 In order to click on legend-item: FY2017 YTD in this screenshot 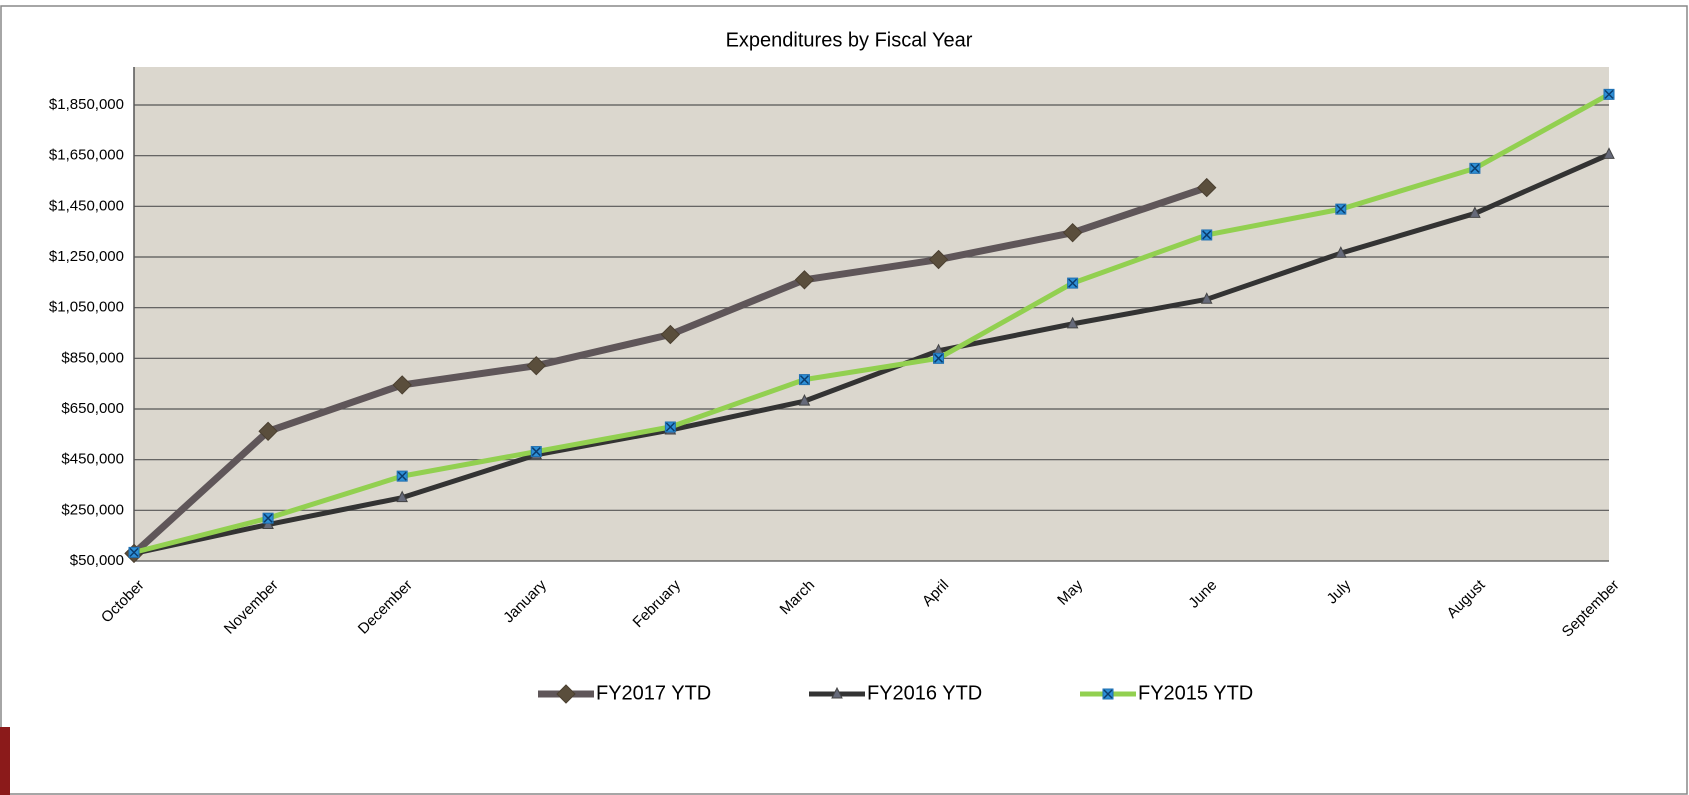, I will do `click(624, 693)`.